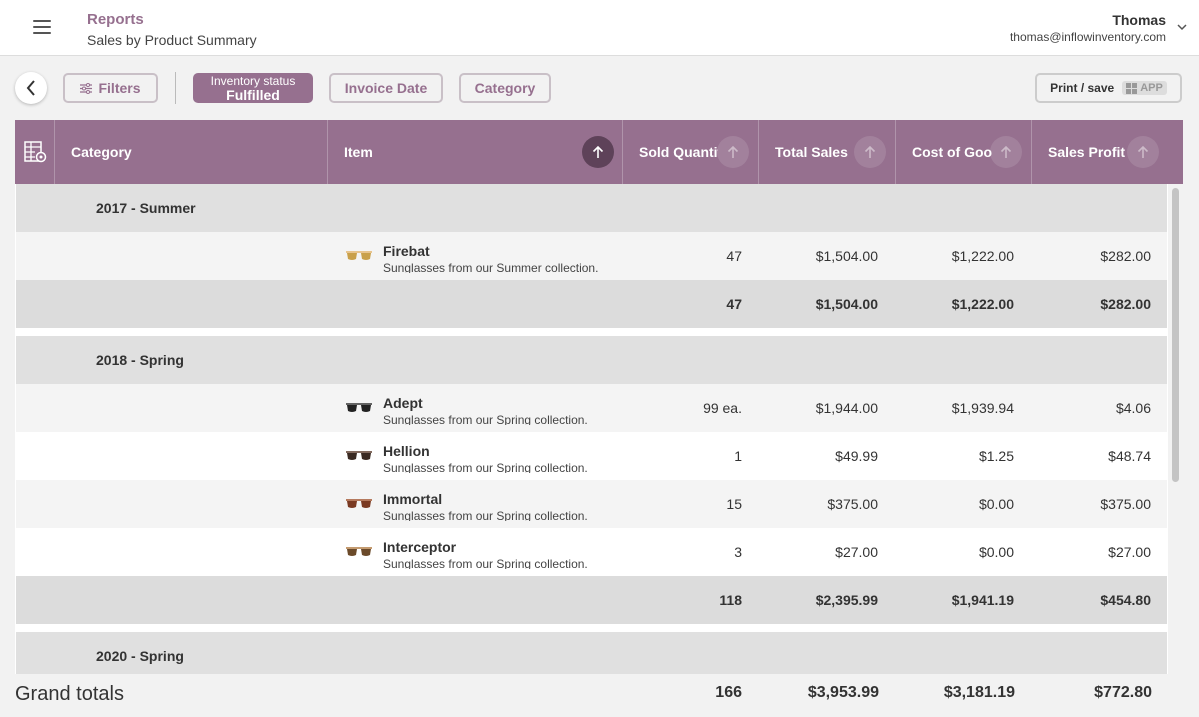 The height and width of the screenshot is (717, 1199). I want to click on user-name: Thomas, so click(1139, 20).